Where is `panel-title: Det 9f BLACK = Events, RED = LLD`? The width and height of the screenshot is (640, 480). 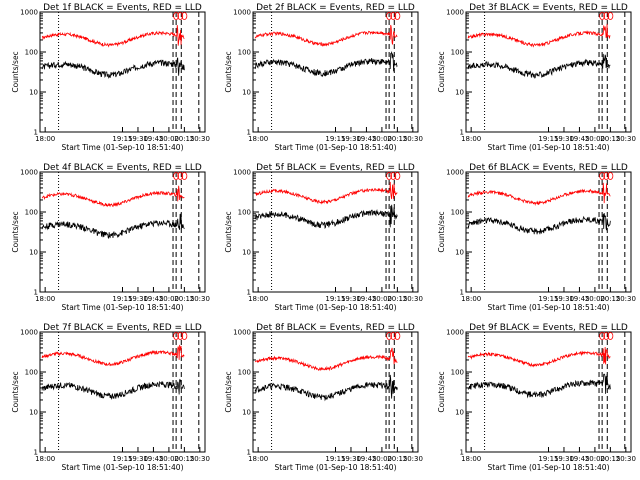
panel-title: Det 9f BLACK = Events, RED = LLD is located at coordinates (548, 328).